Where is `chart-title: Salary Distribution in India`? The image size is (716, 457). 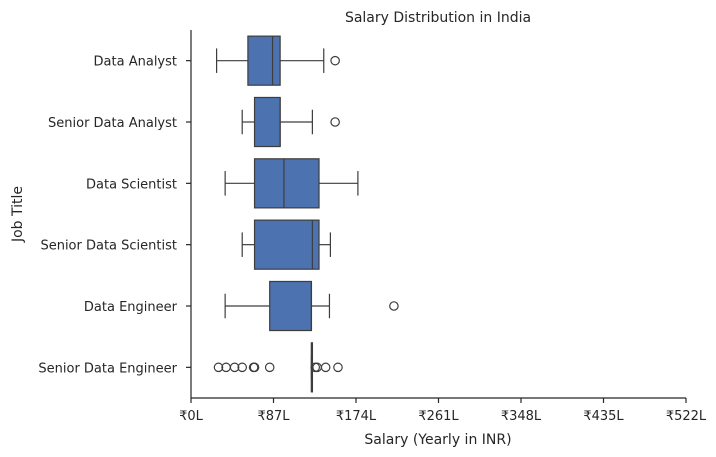 chart-title: Salary Distribution in India is located at coordinates (438, 18).